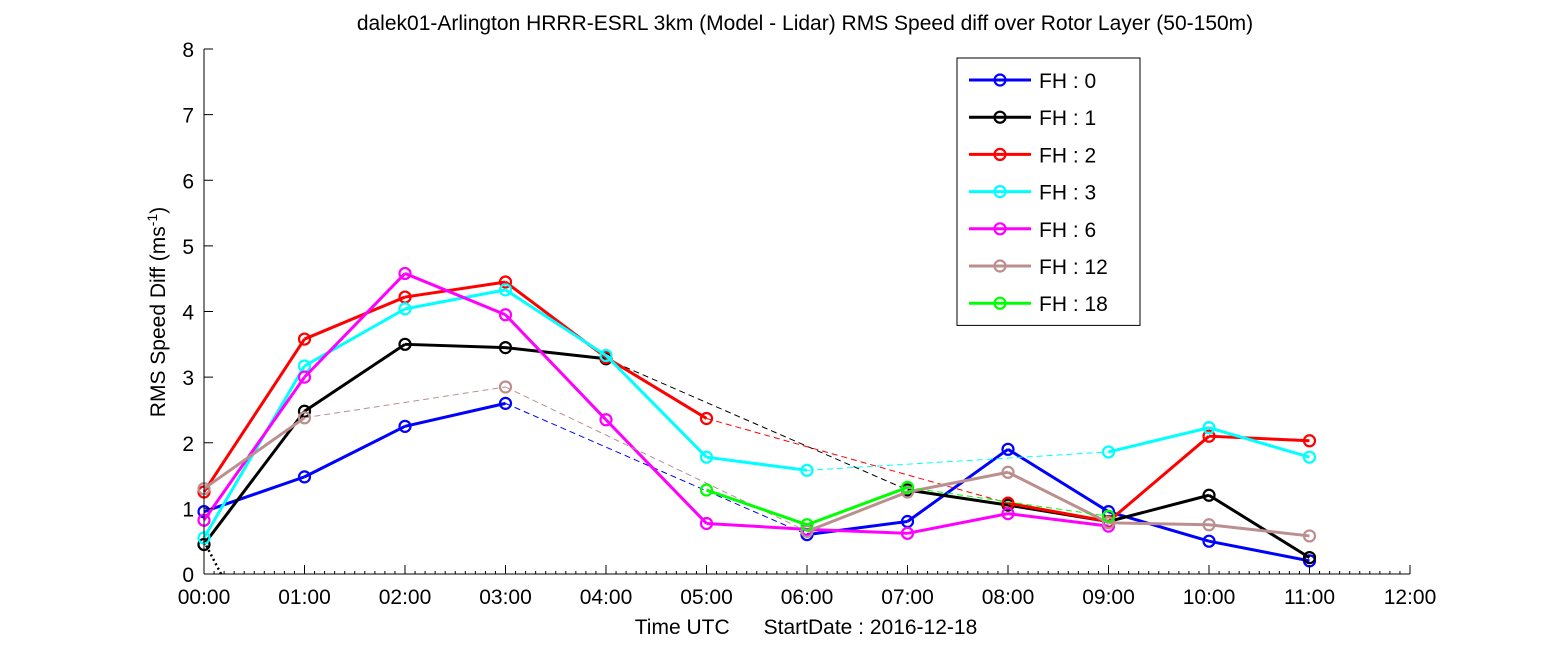 The image size is (1559, 656). I want to click on y-axis-label: RMS Speed Diff (ms-1), so click(157, 312).